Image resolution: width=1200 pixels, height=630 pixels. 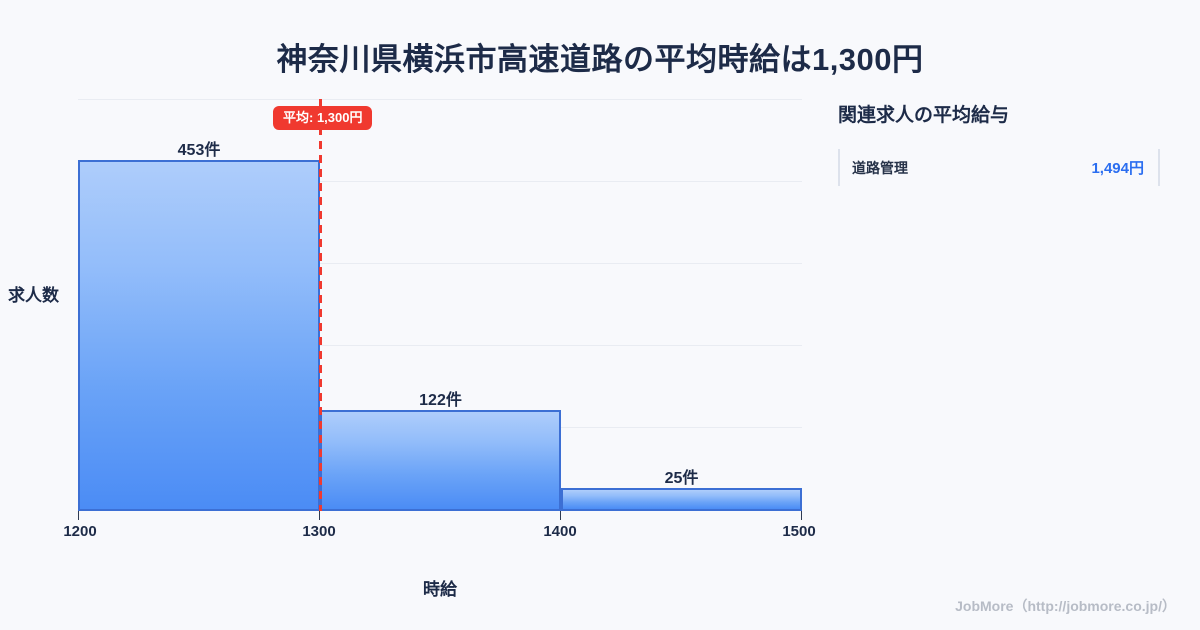 What do you see at coordinates (999, 167) in the screenshot?
I see `salary-row: 道路管理 1,494円` at bounding box center [999, 167].